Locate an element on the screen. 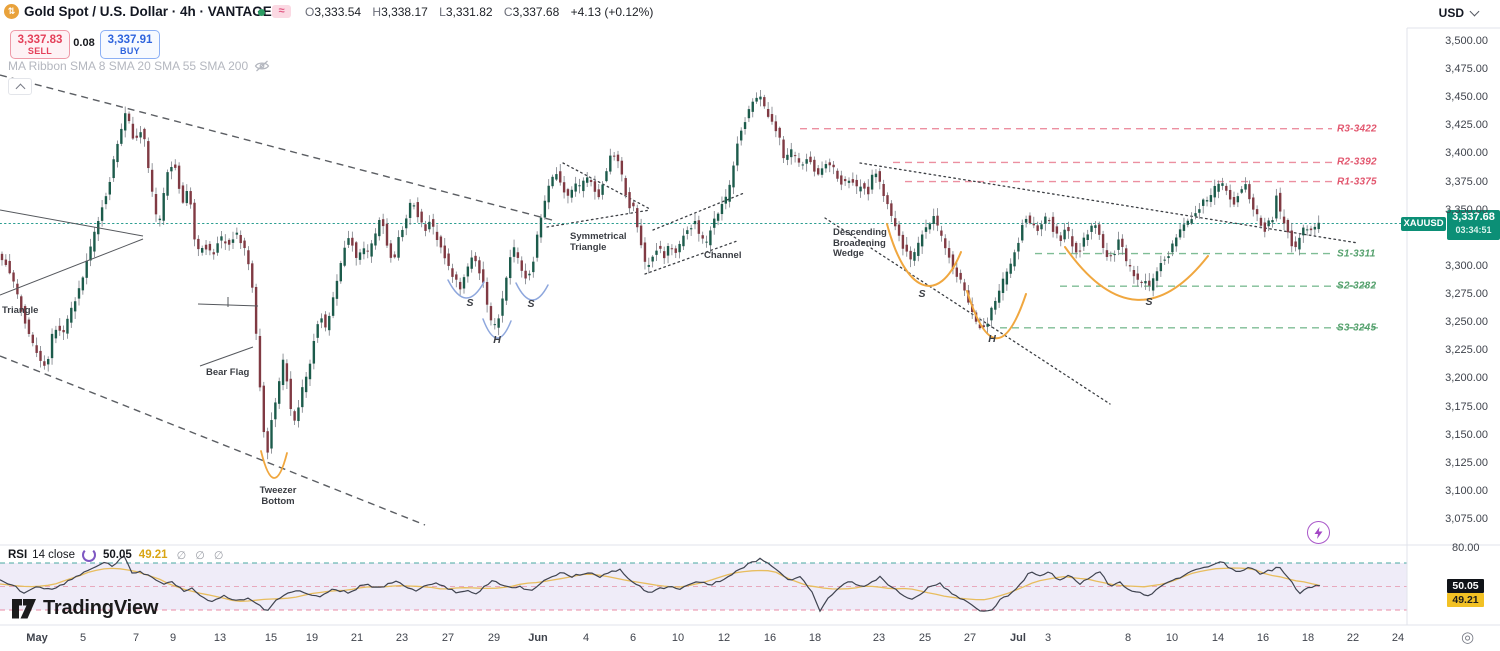 The image size is (1500, 651). timezone-settings-icon: ◎ is located at coordinates (1468, 637).